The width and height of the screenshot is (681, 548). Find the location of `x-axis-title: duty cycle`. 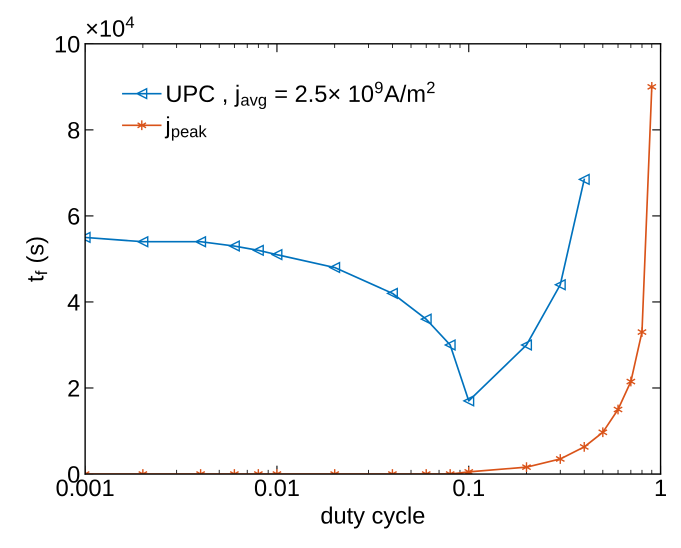

x-axis-title: duty cycle is located at coordinates (372, 517).